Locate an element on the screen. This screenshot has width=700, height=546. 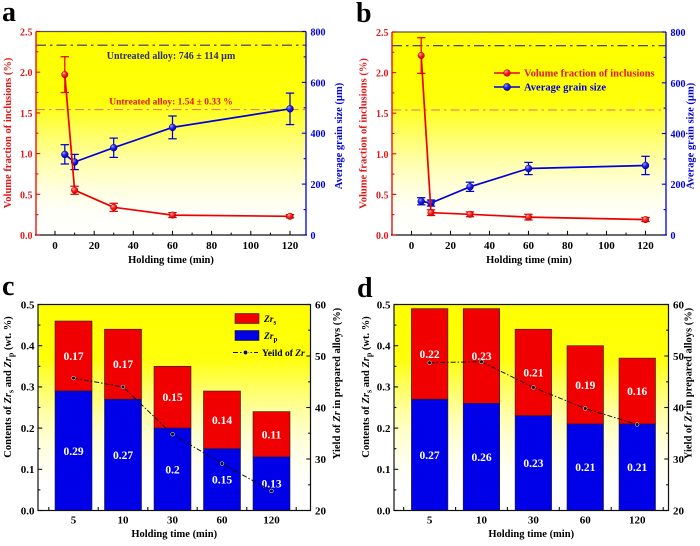
svg-text: b is located at coordinates (364, 14).